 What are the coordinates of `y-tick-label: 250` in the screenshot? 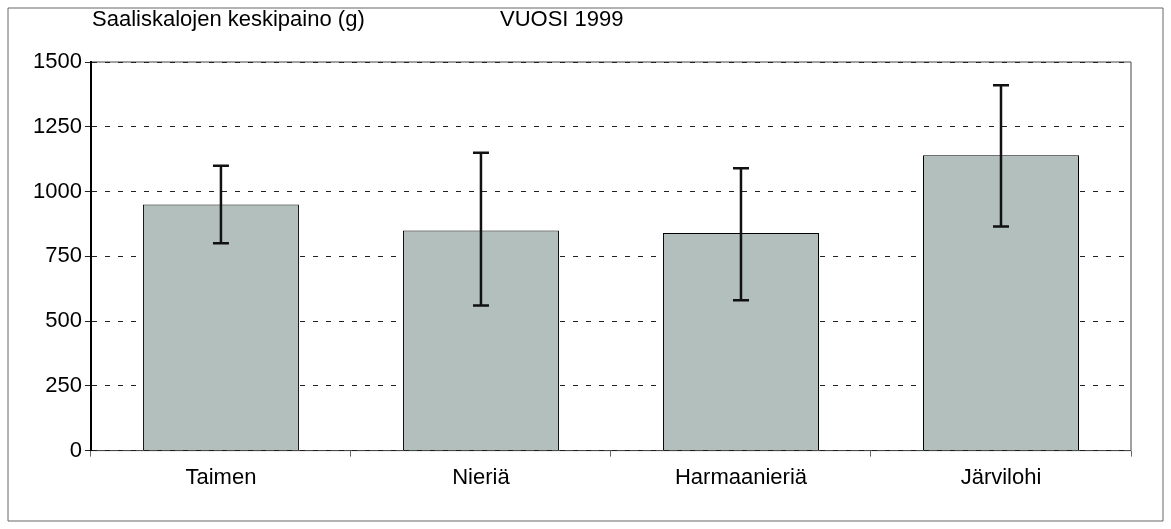 It's located at (63, 384).